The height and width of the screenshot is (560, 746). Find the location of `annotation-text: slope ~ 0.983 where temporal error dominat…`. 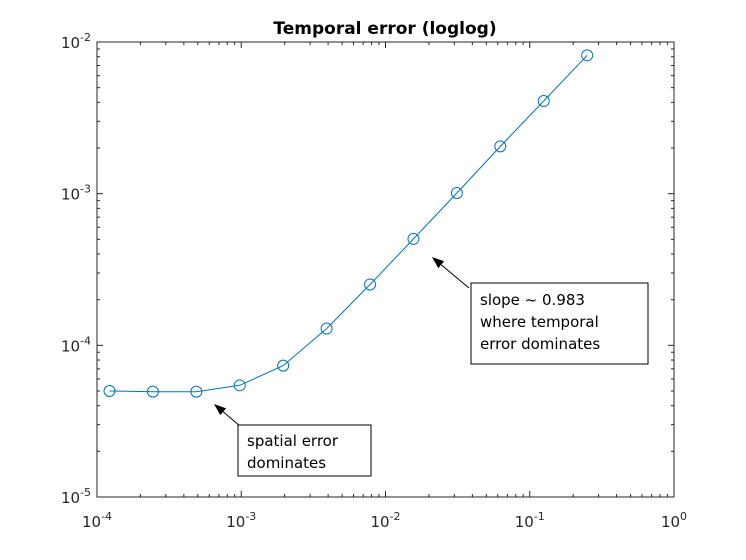

annotation-text: slope ~ 0.983 where temporal error dominat… is located at coordinates (540, 322).